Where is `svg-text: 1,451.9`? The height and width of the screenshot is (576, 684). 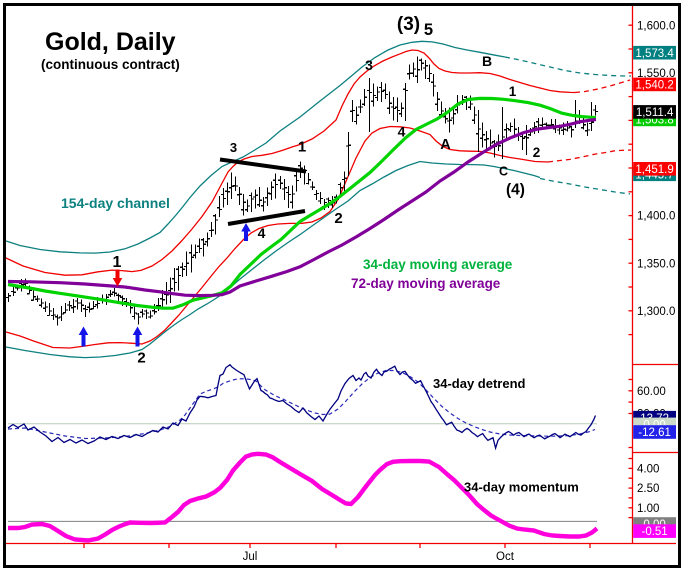 svg-text: 1,451.9 is located at coordinates (654, 170).